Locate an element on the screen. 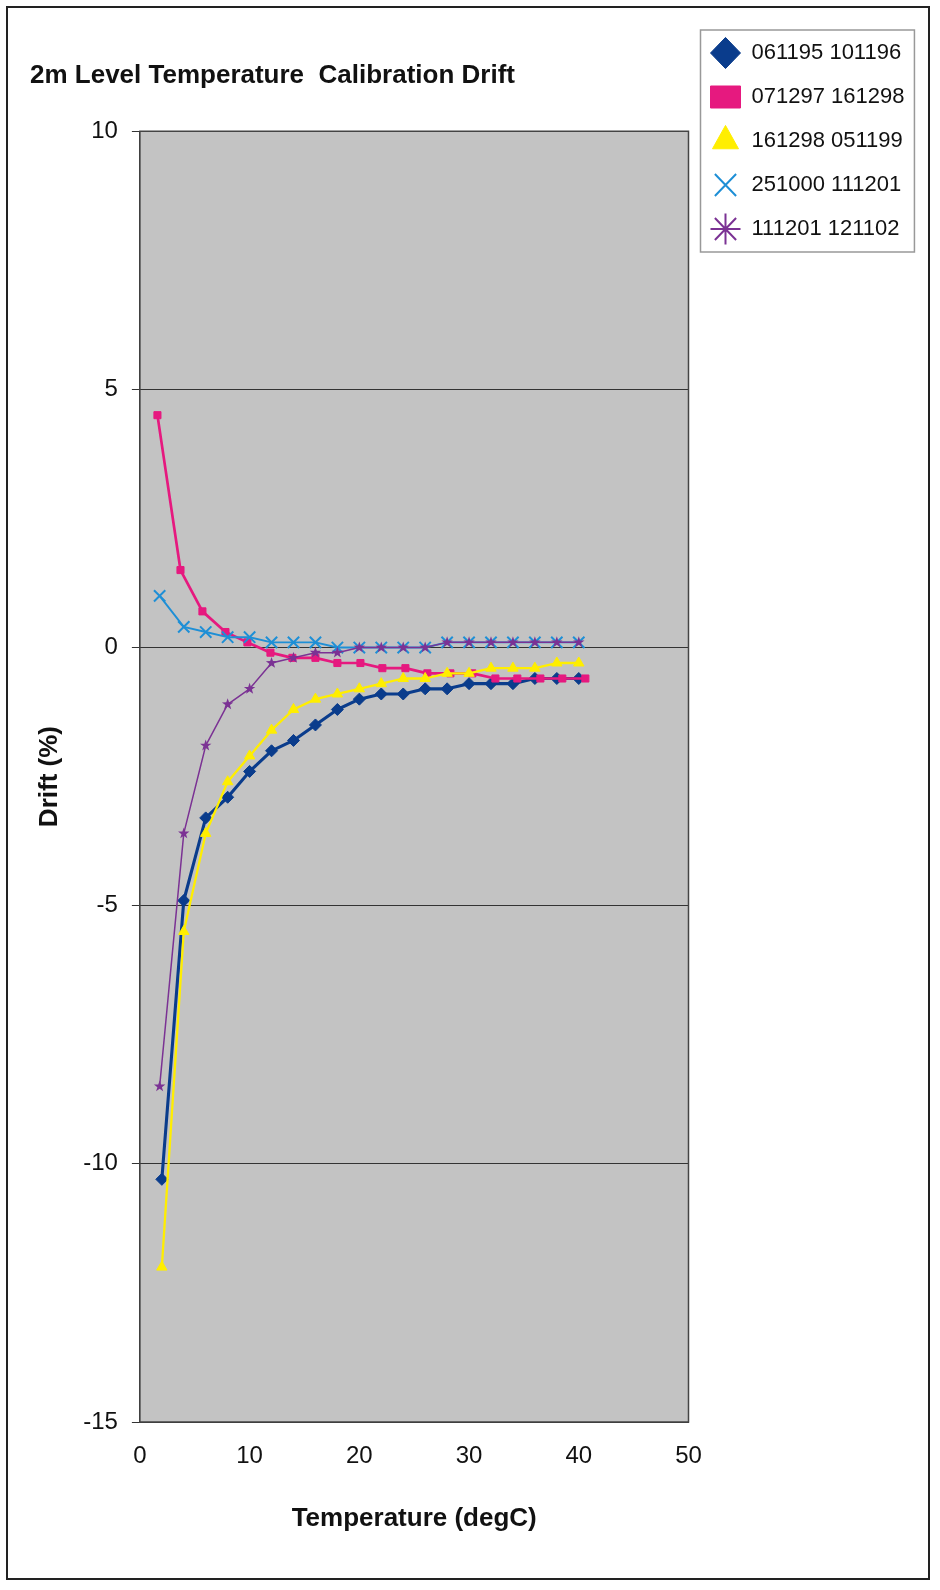 The image size is (940, 1590). legend-label: 161298 051199 is located at coordinates (827, 140).